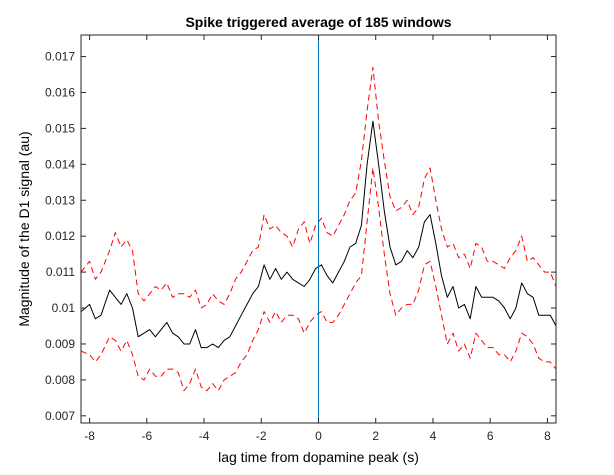 This screenshot has height=475, width=614. What do you see at coordinates (60, 57) in the screenshot?
I see `y-tick-label: 0.017` at bounding box center [60, 57].